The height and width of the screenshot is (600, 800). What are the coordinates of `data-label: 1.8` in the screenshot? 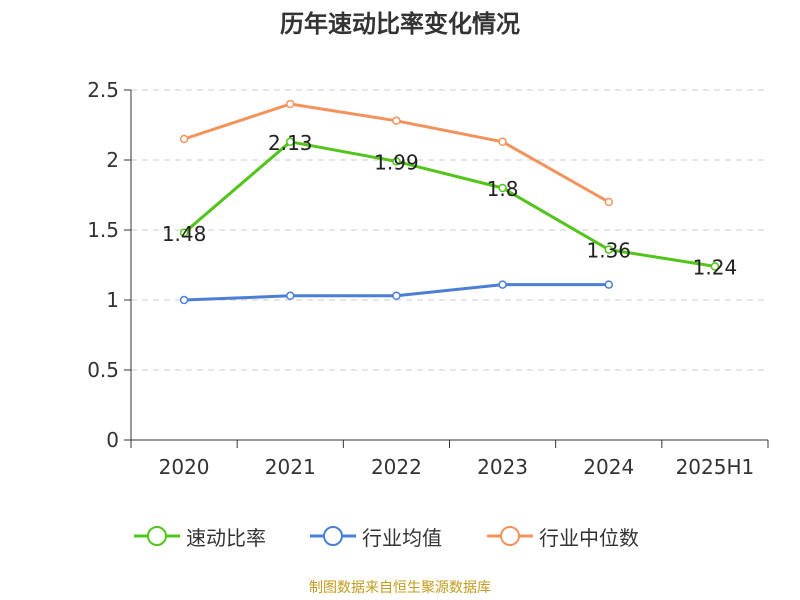 It's located at (503, 189).